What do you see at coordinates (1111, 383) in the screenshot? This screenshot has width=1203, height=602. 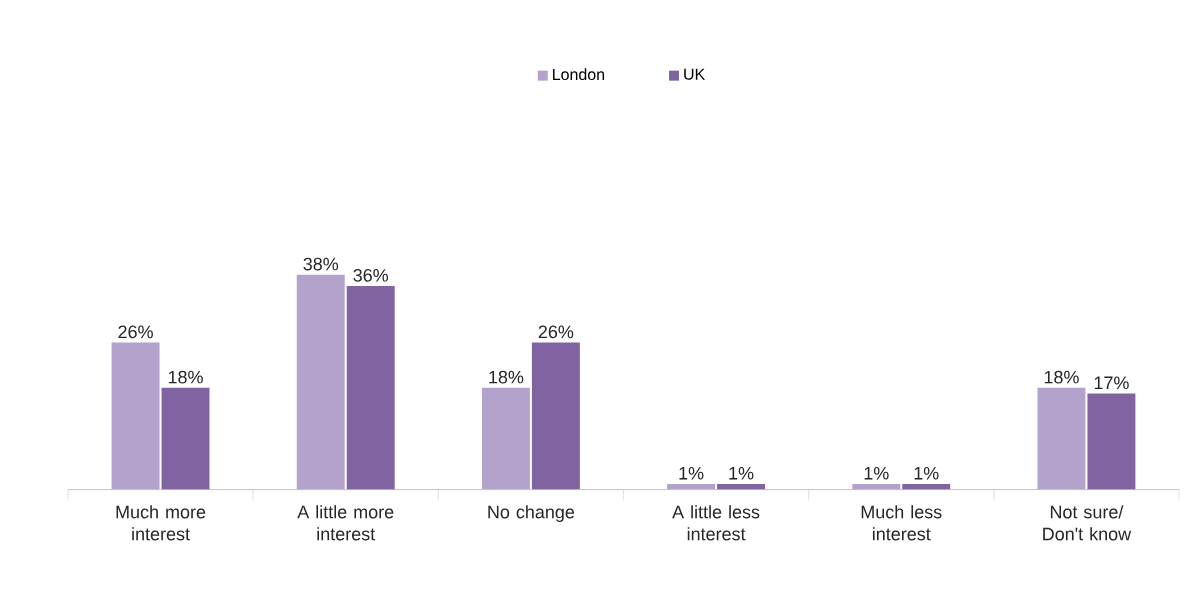 I see `data-label: 17%` at bounding box center [1111, 383].